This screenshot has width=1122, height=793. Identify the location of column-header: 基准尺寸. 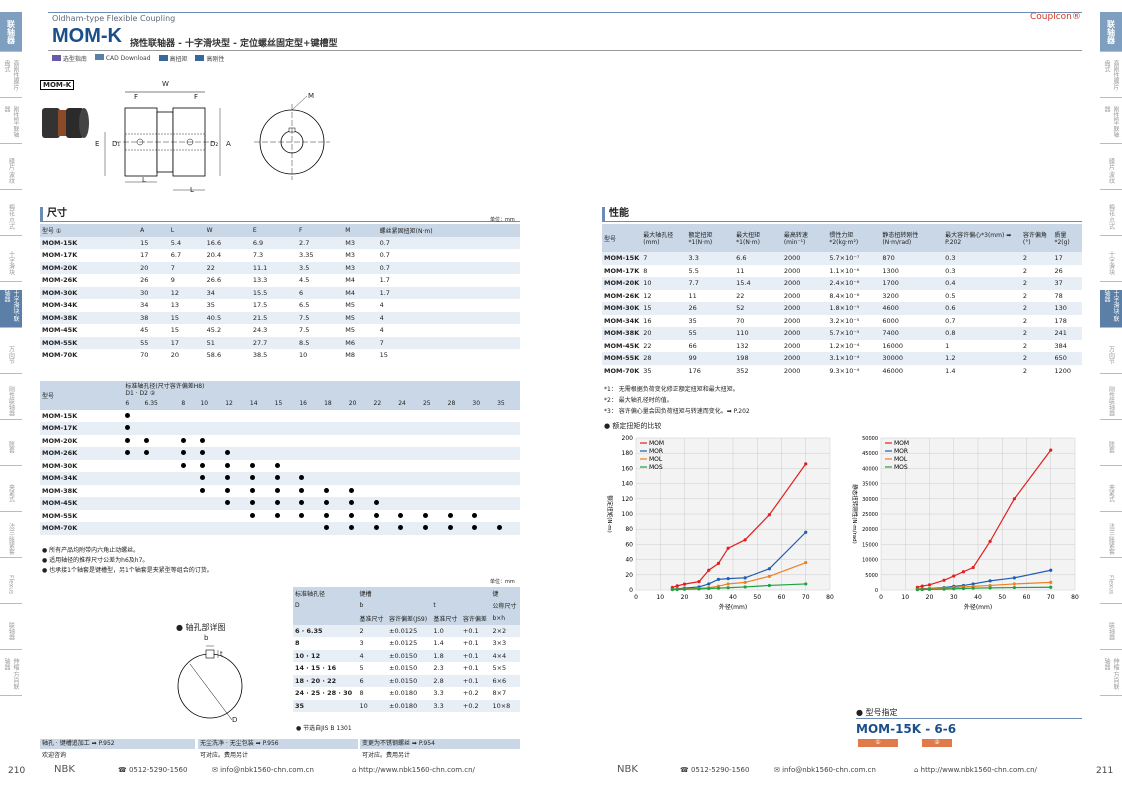
(372, 618).